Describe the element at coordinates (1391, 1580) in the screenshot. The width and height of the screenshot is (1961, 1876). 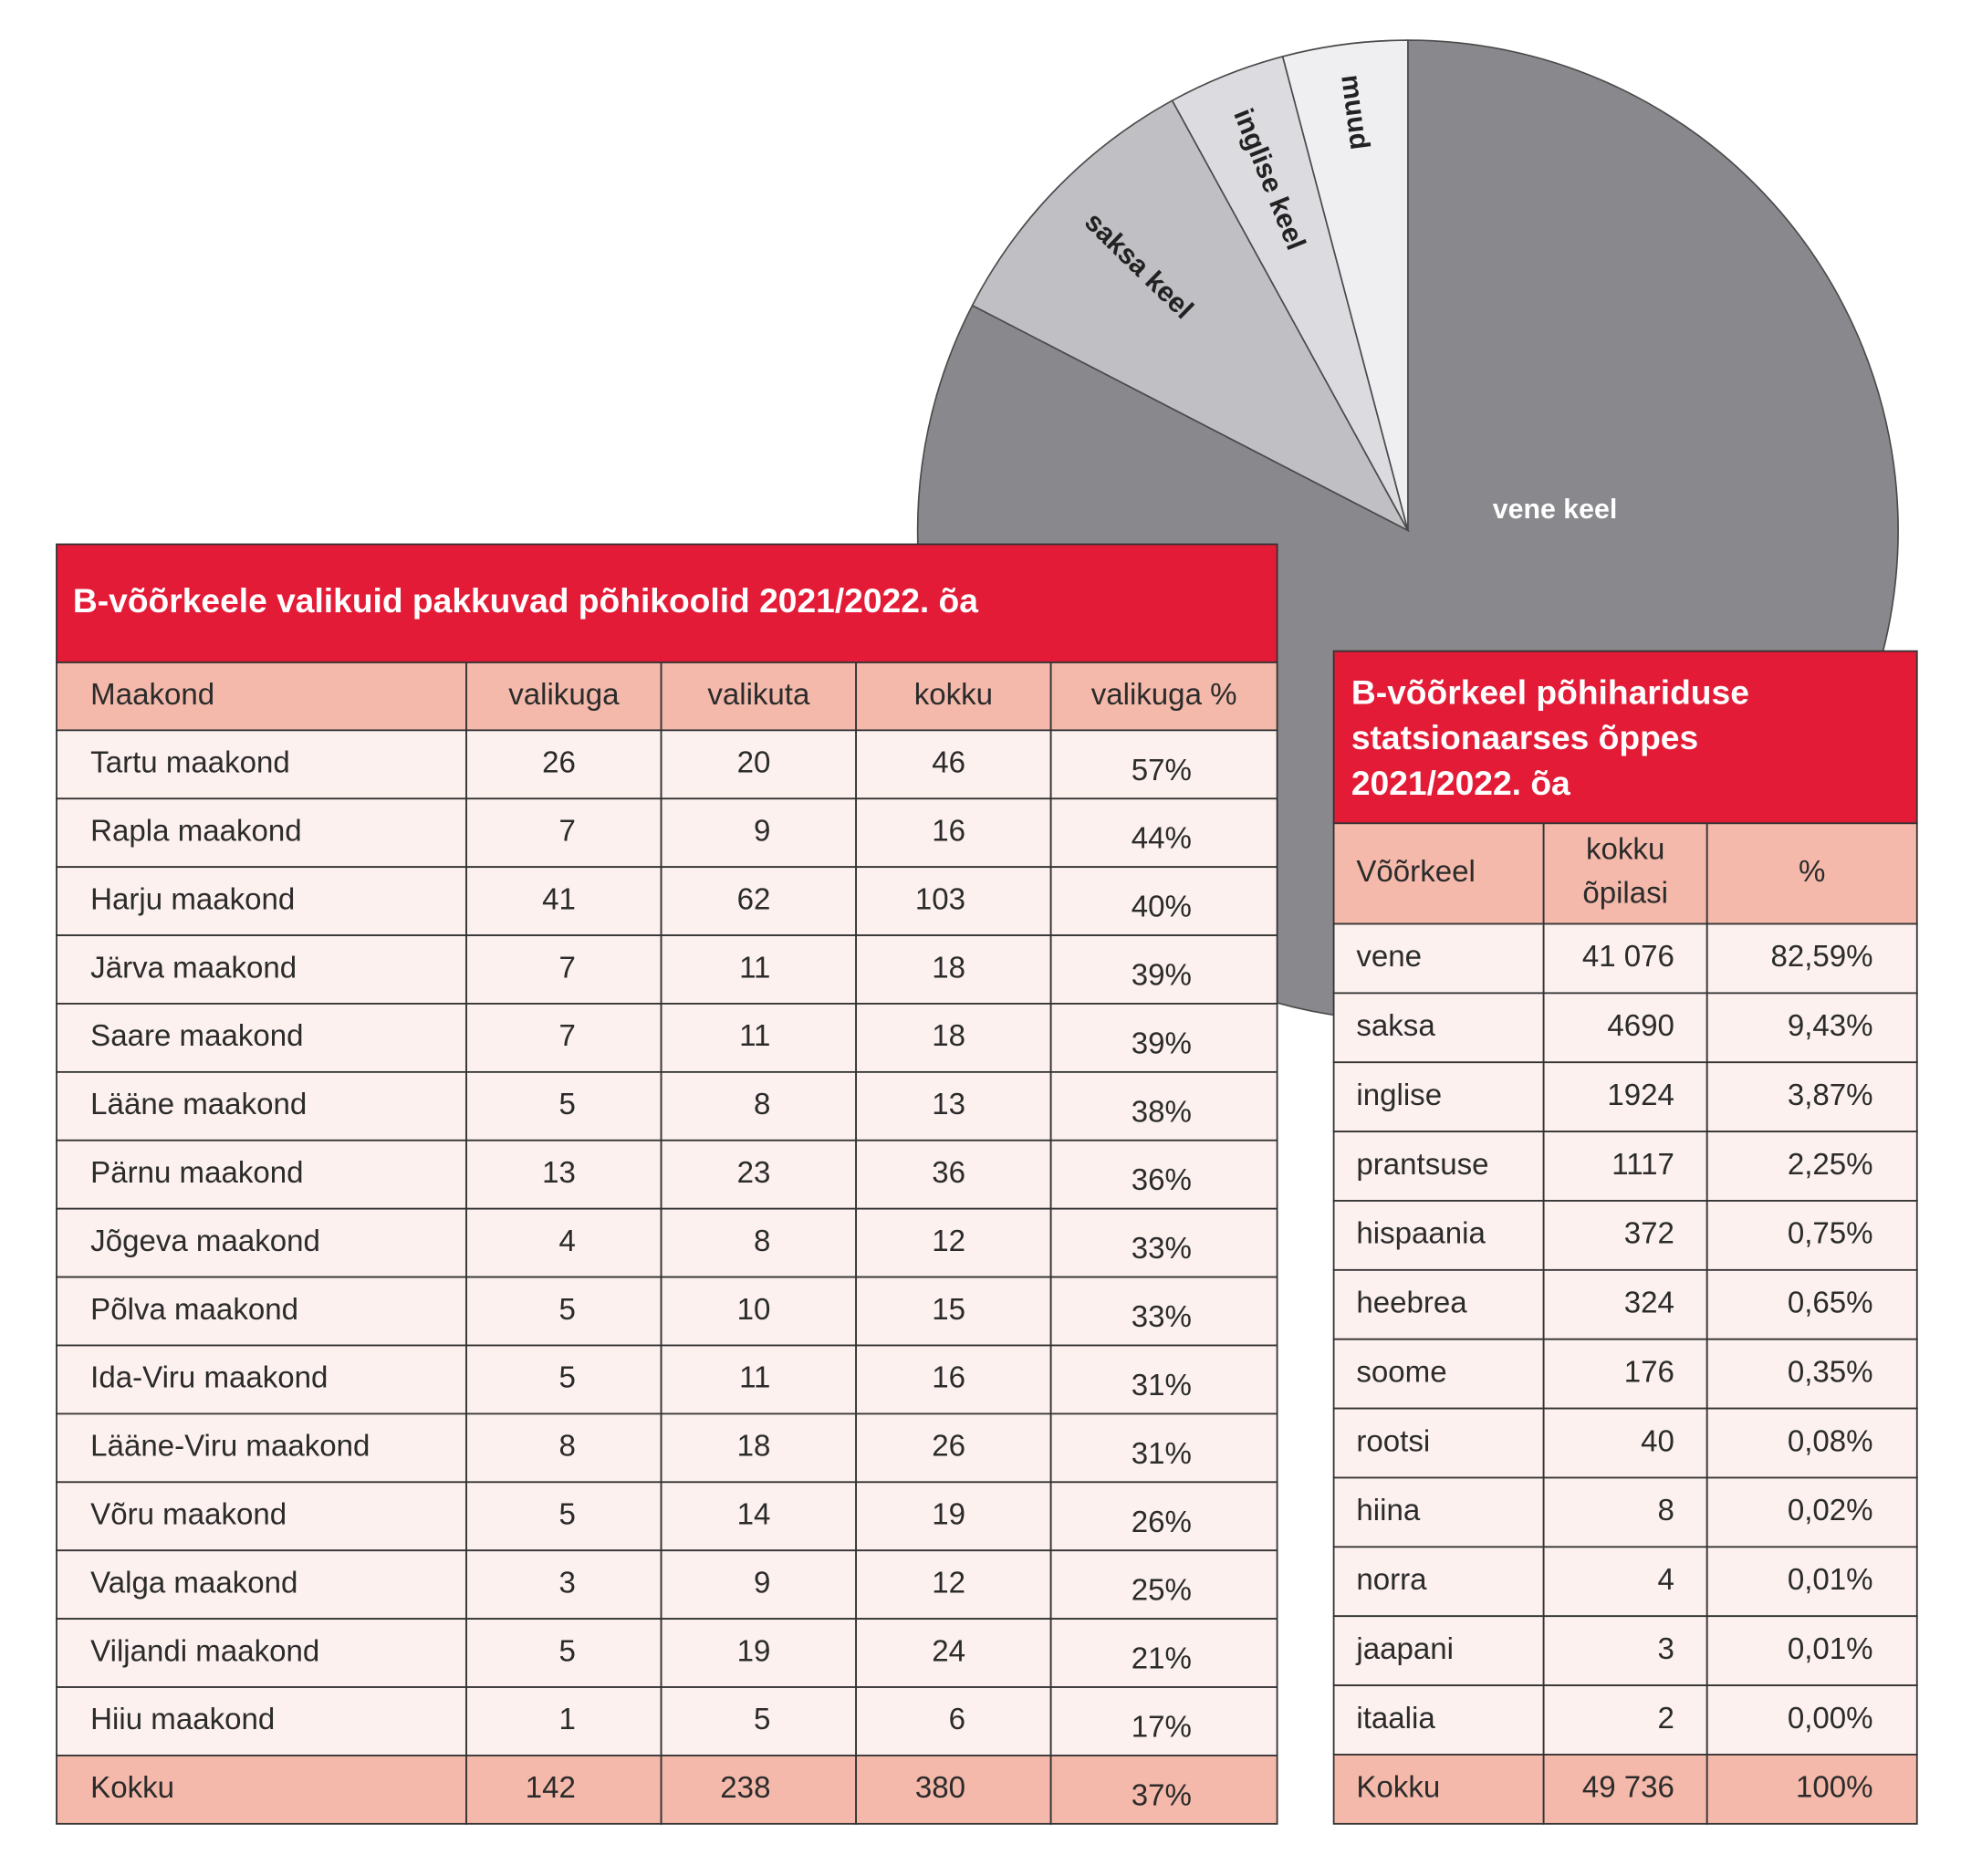
I see `cell-text: norra` at that location.